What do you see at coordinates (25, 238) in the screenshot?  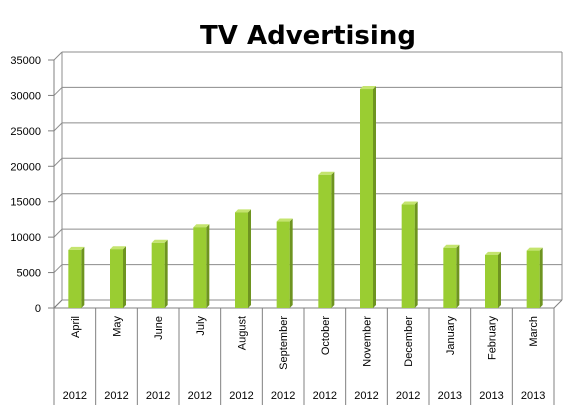 I see `y-tick-label: 10000` at bounding box center [25, 238].